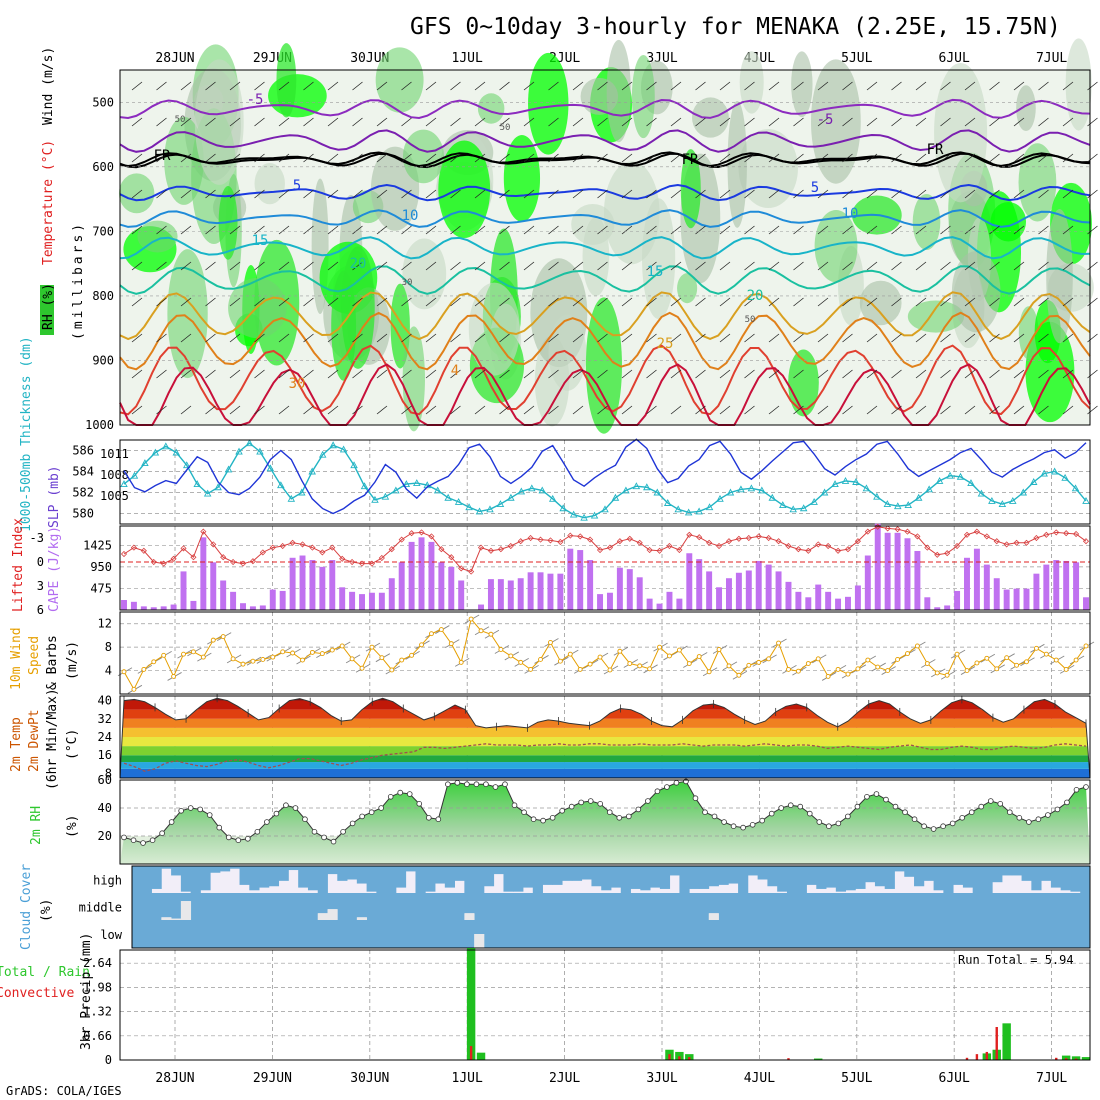  I want to click on slp-line, so click(605, 476).